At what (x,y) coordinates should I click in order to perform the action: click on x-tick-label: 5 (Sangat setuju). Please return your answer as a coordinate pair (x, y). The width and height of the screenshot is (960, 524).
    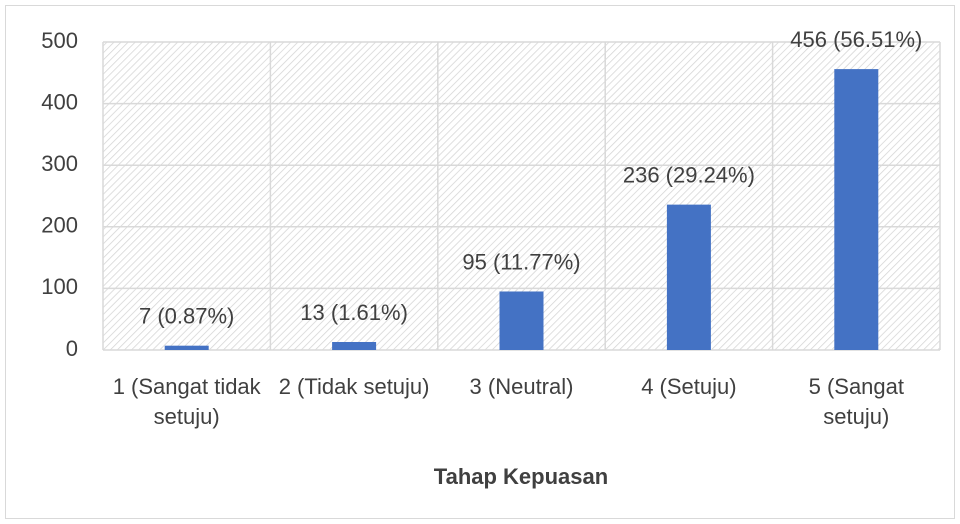
    Looking at the image, I should click on (856, 401).